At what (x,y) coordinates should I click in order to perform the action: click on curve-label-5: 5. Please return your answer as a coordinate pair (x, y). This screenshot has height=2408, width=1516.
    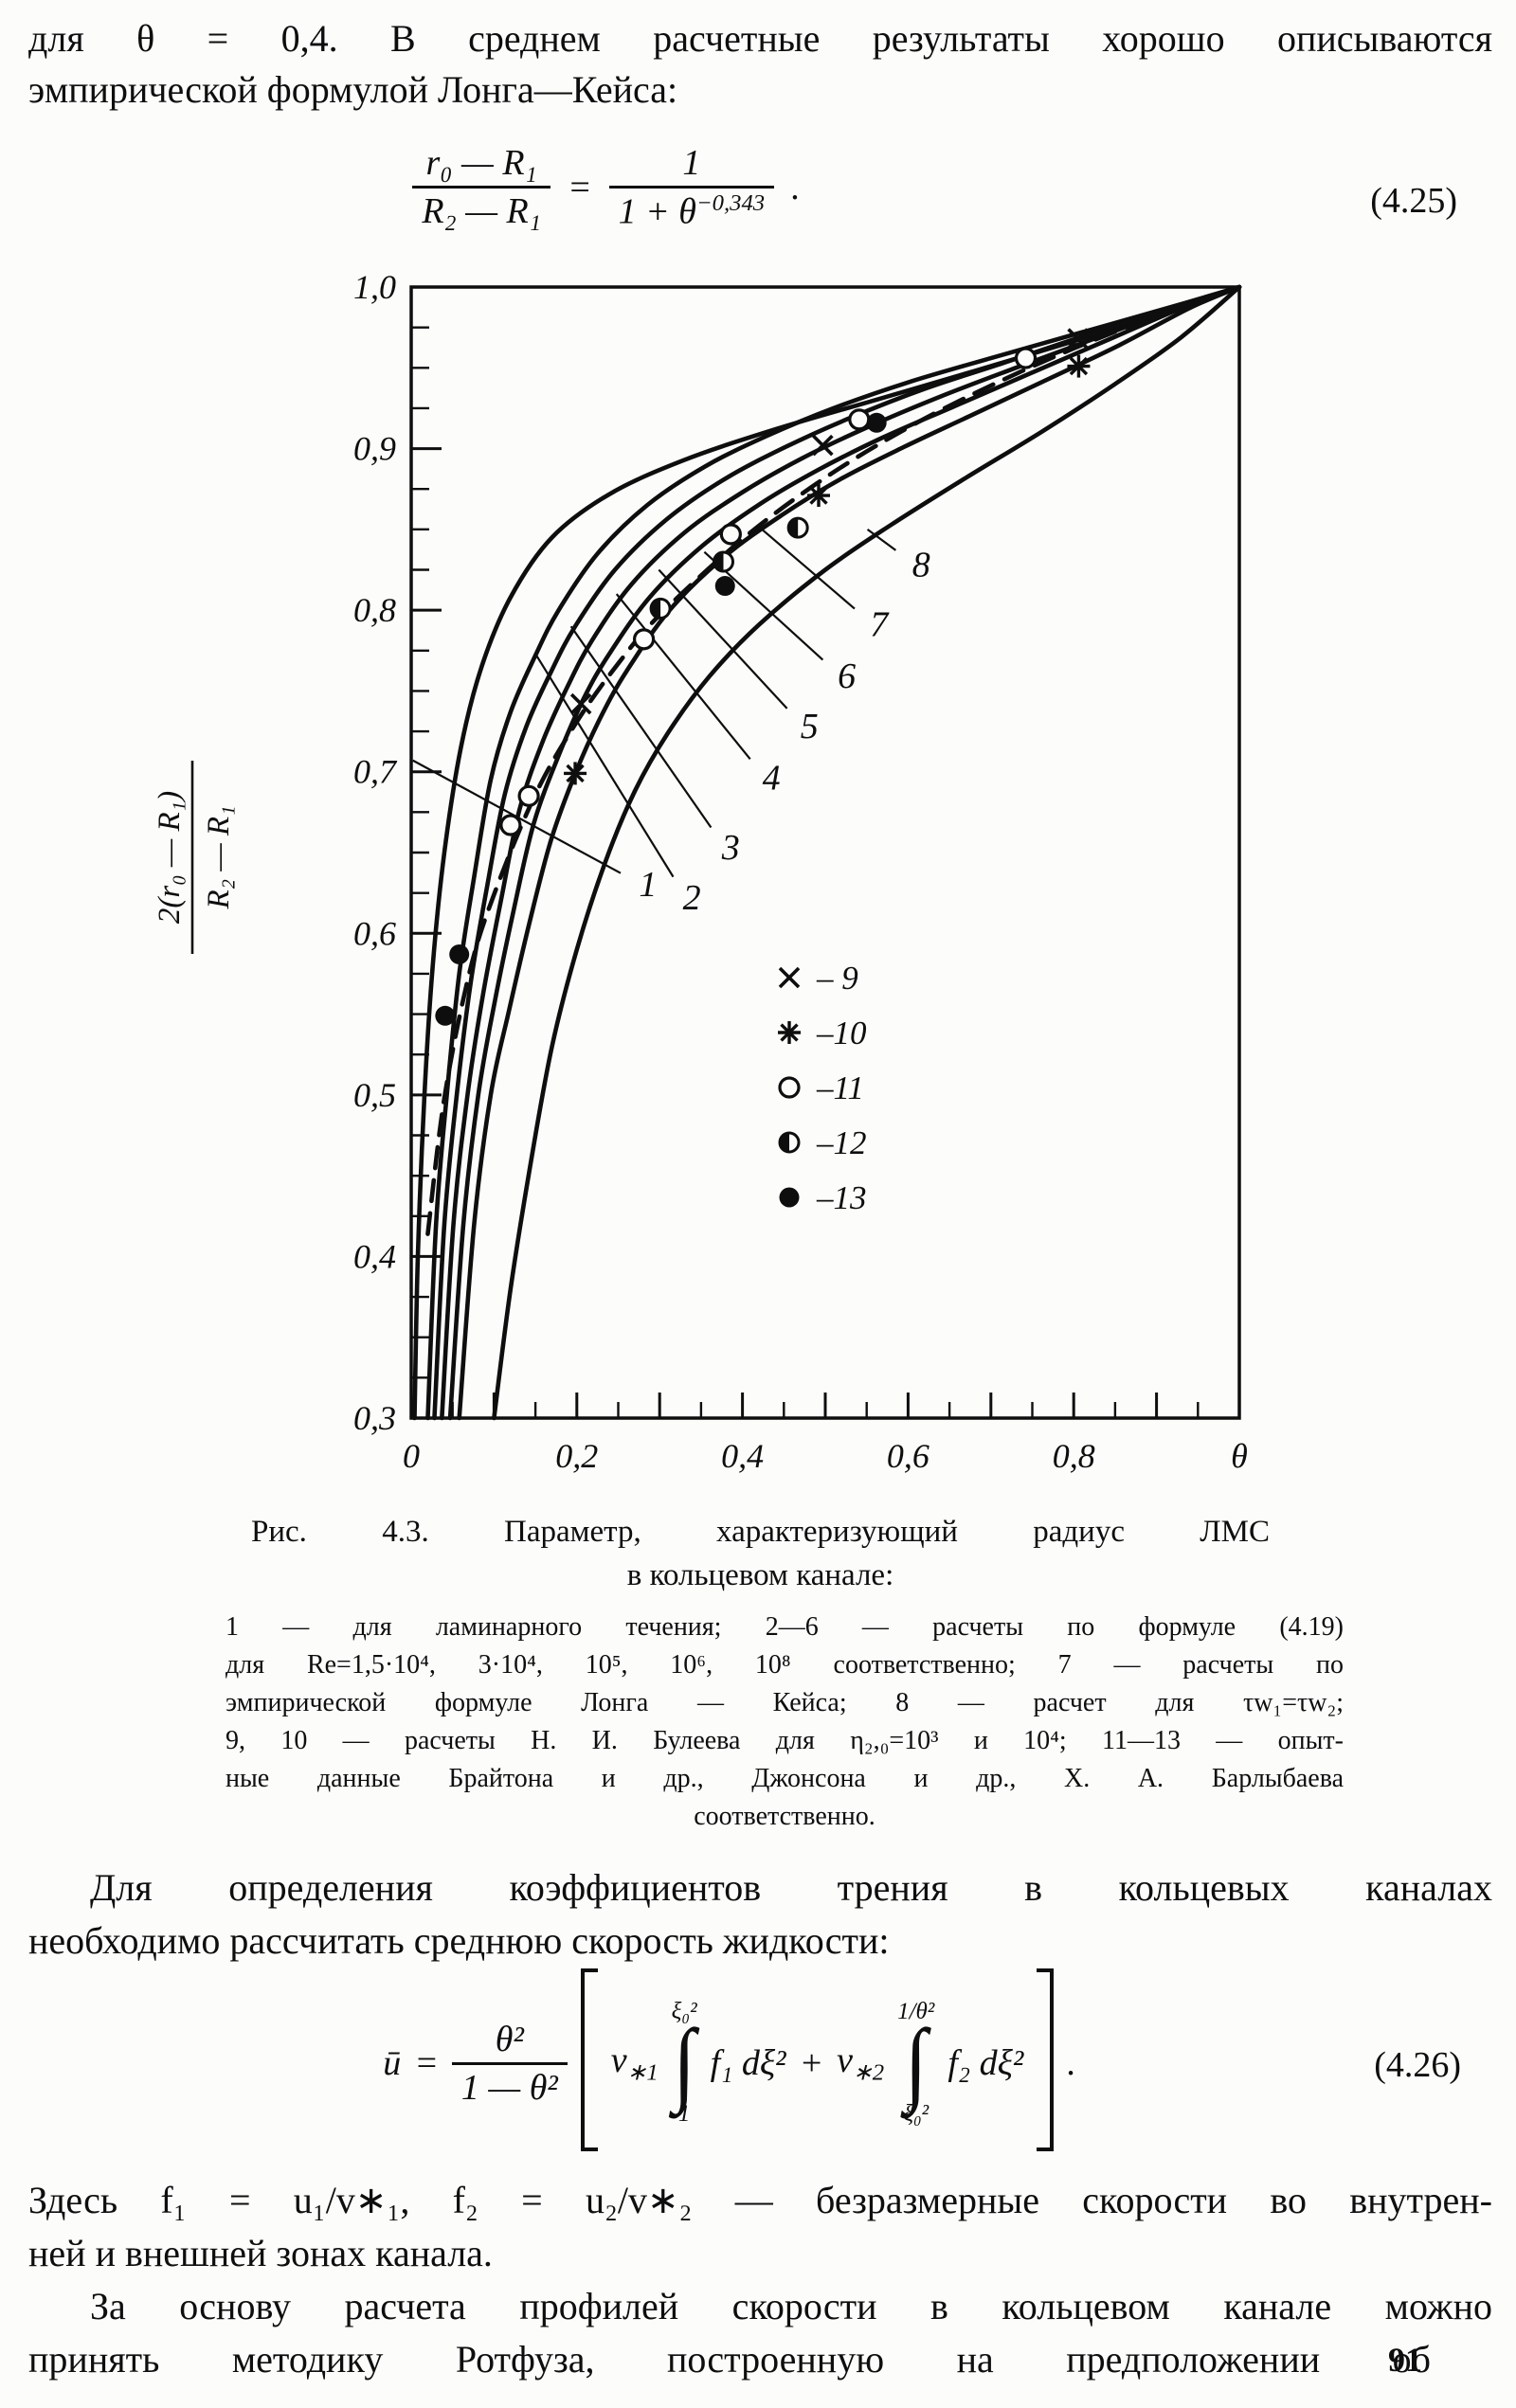
    Looking at the image, I should click on (810, 726).